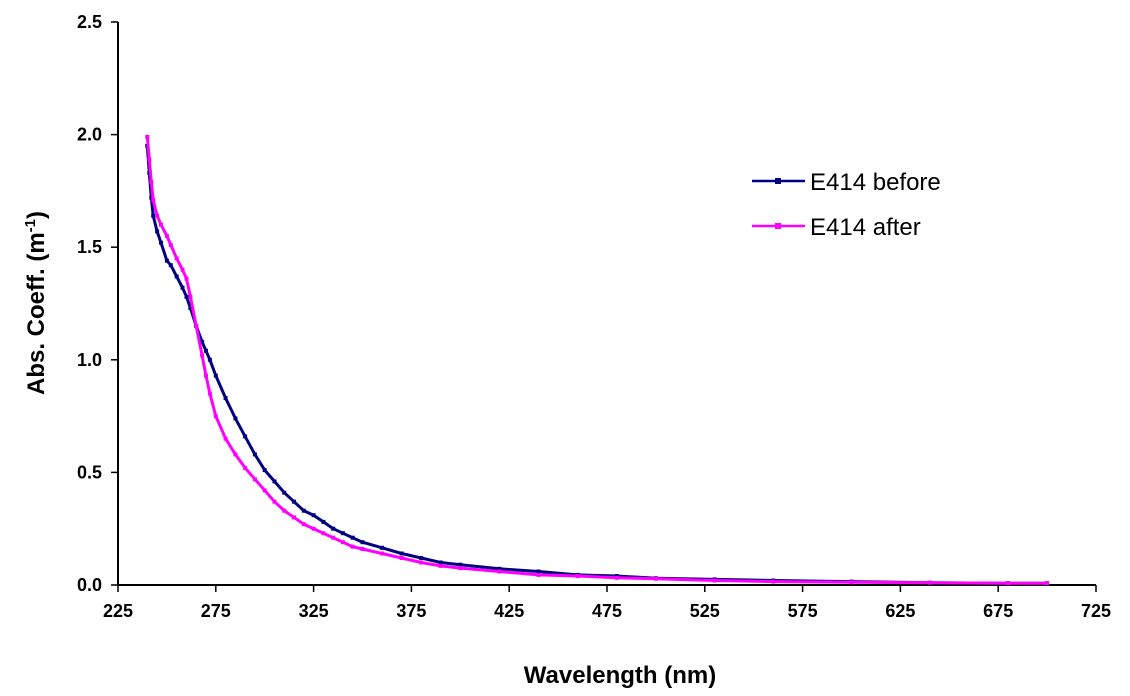 Image resolution: width=1130 pixels, height=696 pixels. Describe the element at coordinates (865, 227) in the screenshot. I see `legend-label-after: E414 after` at that location.